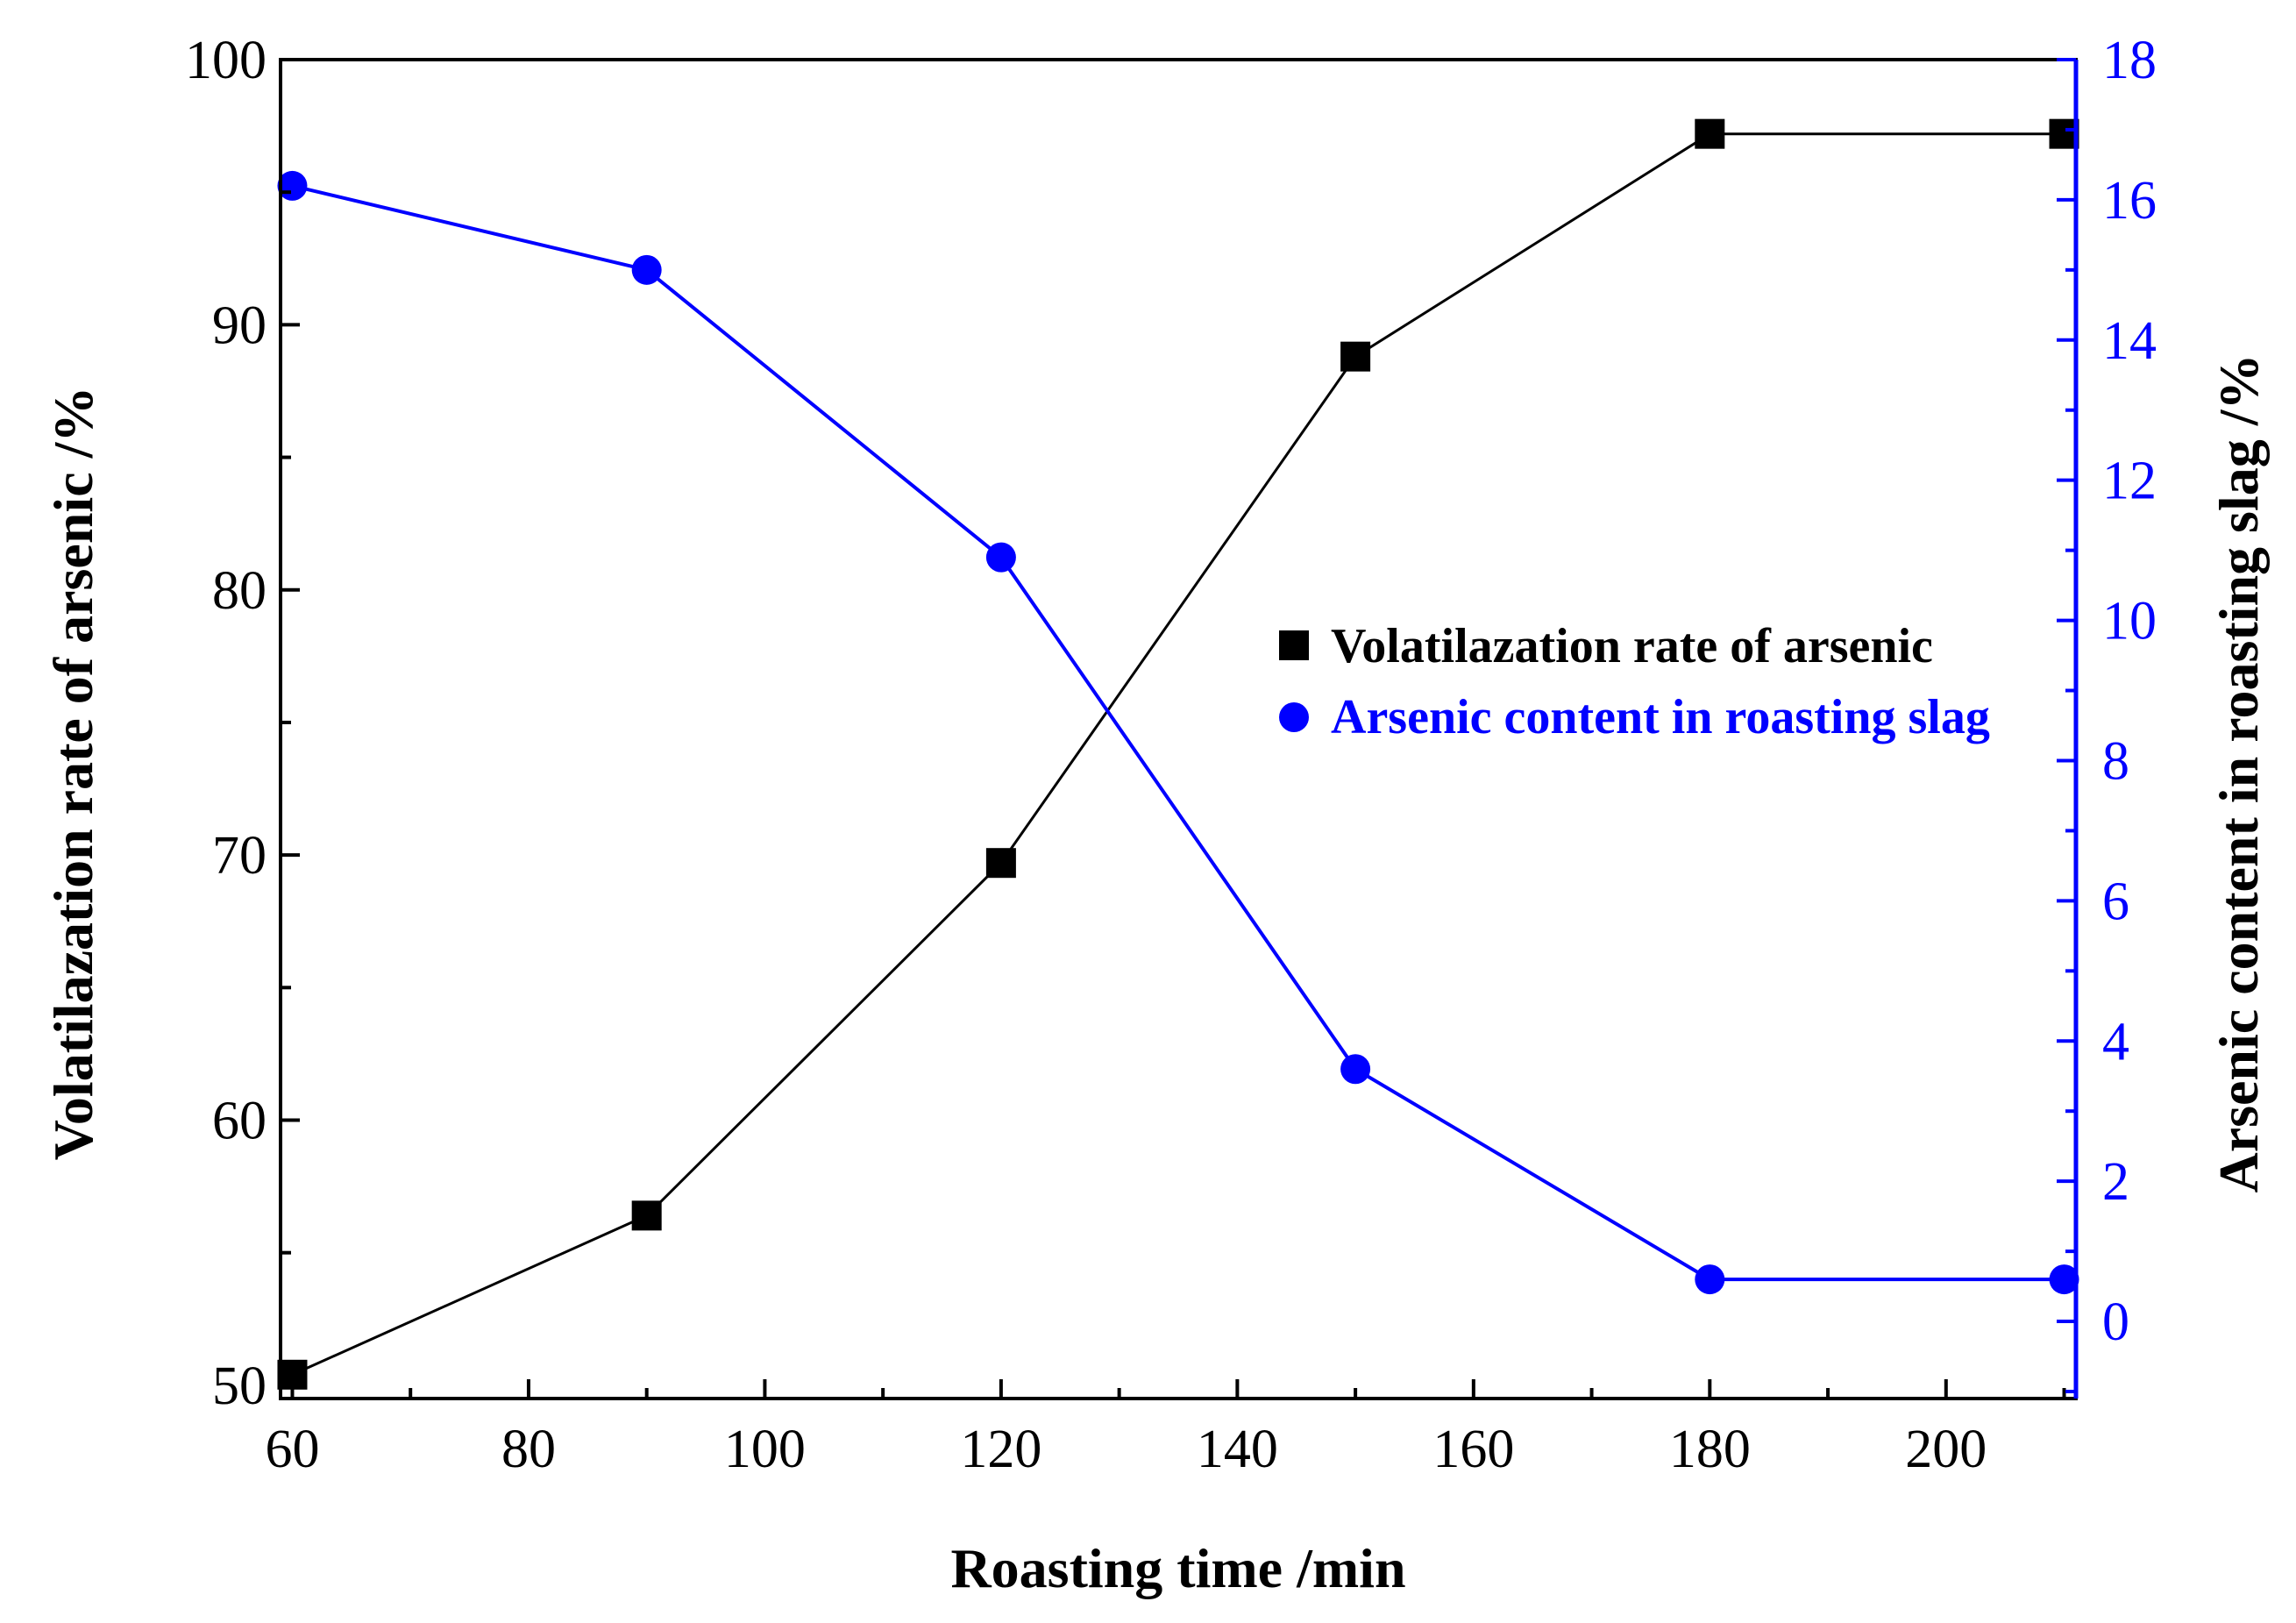  I want to click on y2-tick-label: 12, so click(2129, 481).